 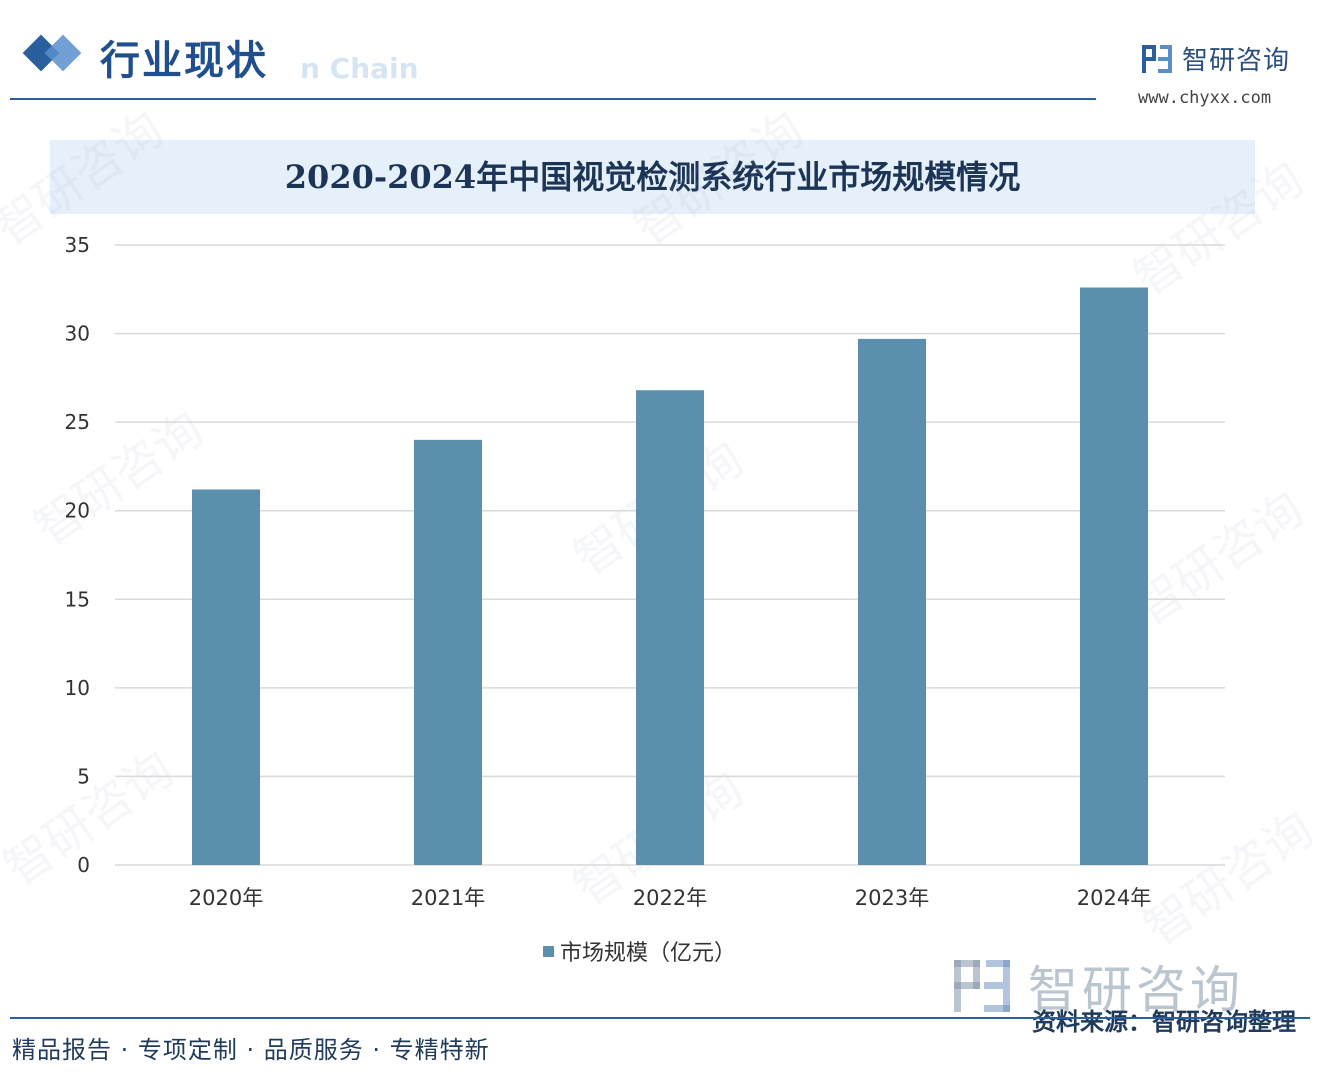 I want to click on y-tick-label: 35, so click(x=77, y=245).